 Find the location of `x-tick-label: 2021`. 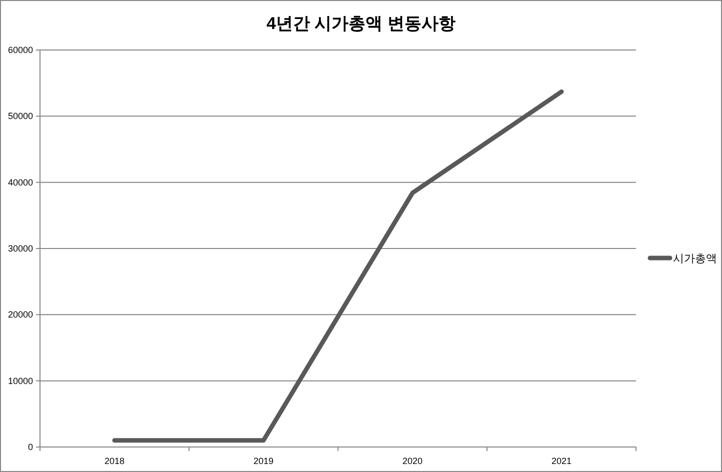

x-tick-label: 2021 is located at coordinates (561, 461).